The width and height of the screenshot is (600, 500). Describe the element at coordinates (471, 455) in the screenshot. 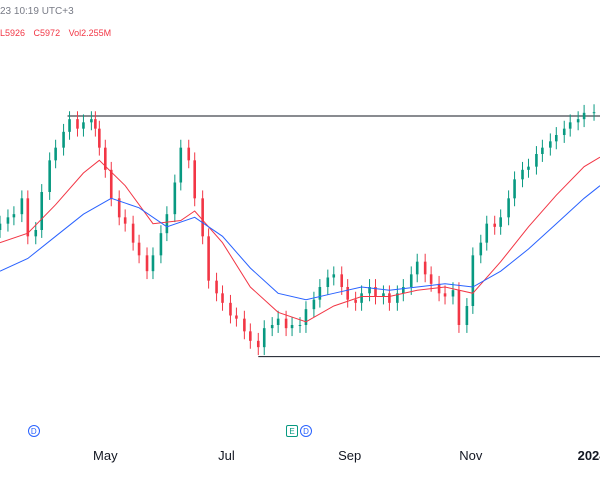

I see `x-axis-label: Nov` at that location.